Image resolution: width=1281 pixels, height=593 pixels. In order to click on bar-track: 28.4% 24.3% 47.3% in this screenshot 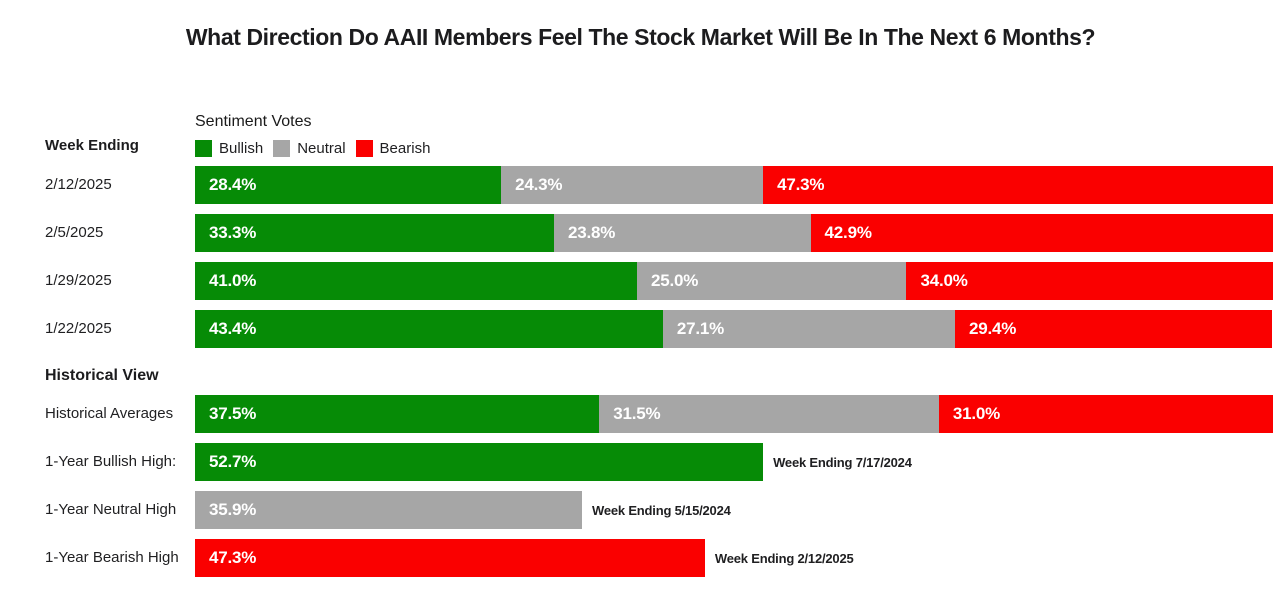, I will do `click(734, 185)`.